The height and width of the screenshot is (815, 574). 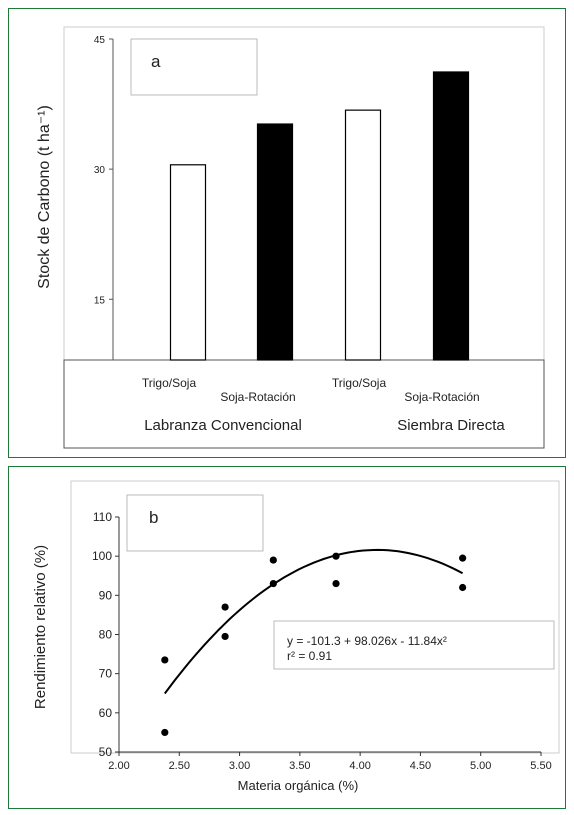 I want to click on y-tick-label: 50, so click(x=106, y=752).